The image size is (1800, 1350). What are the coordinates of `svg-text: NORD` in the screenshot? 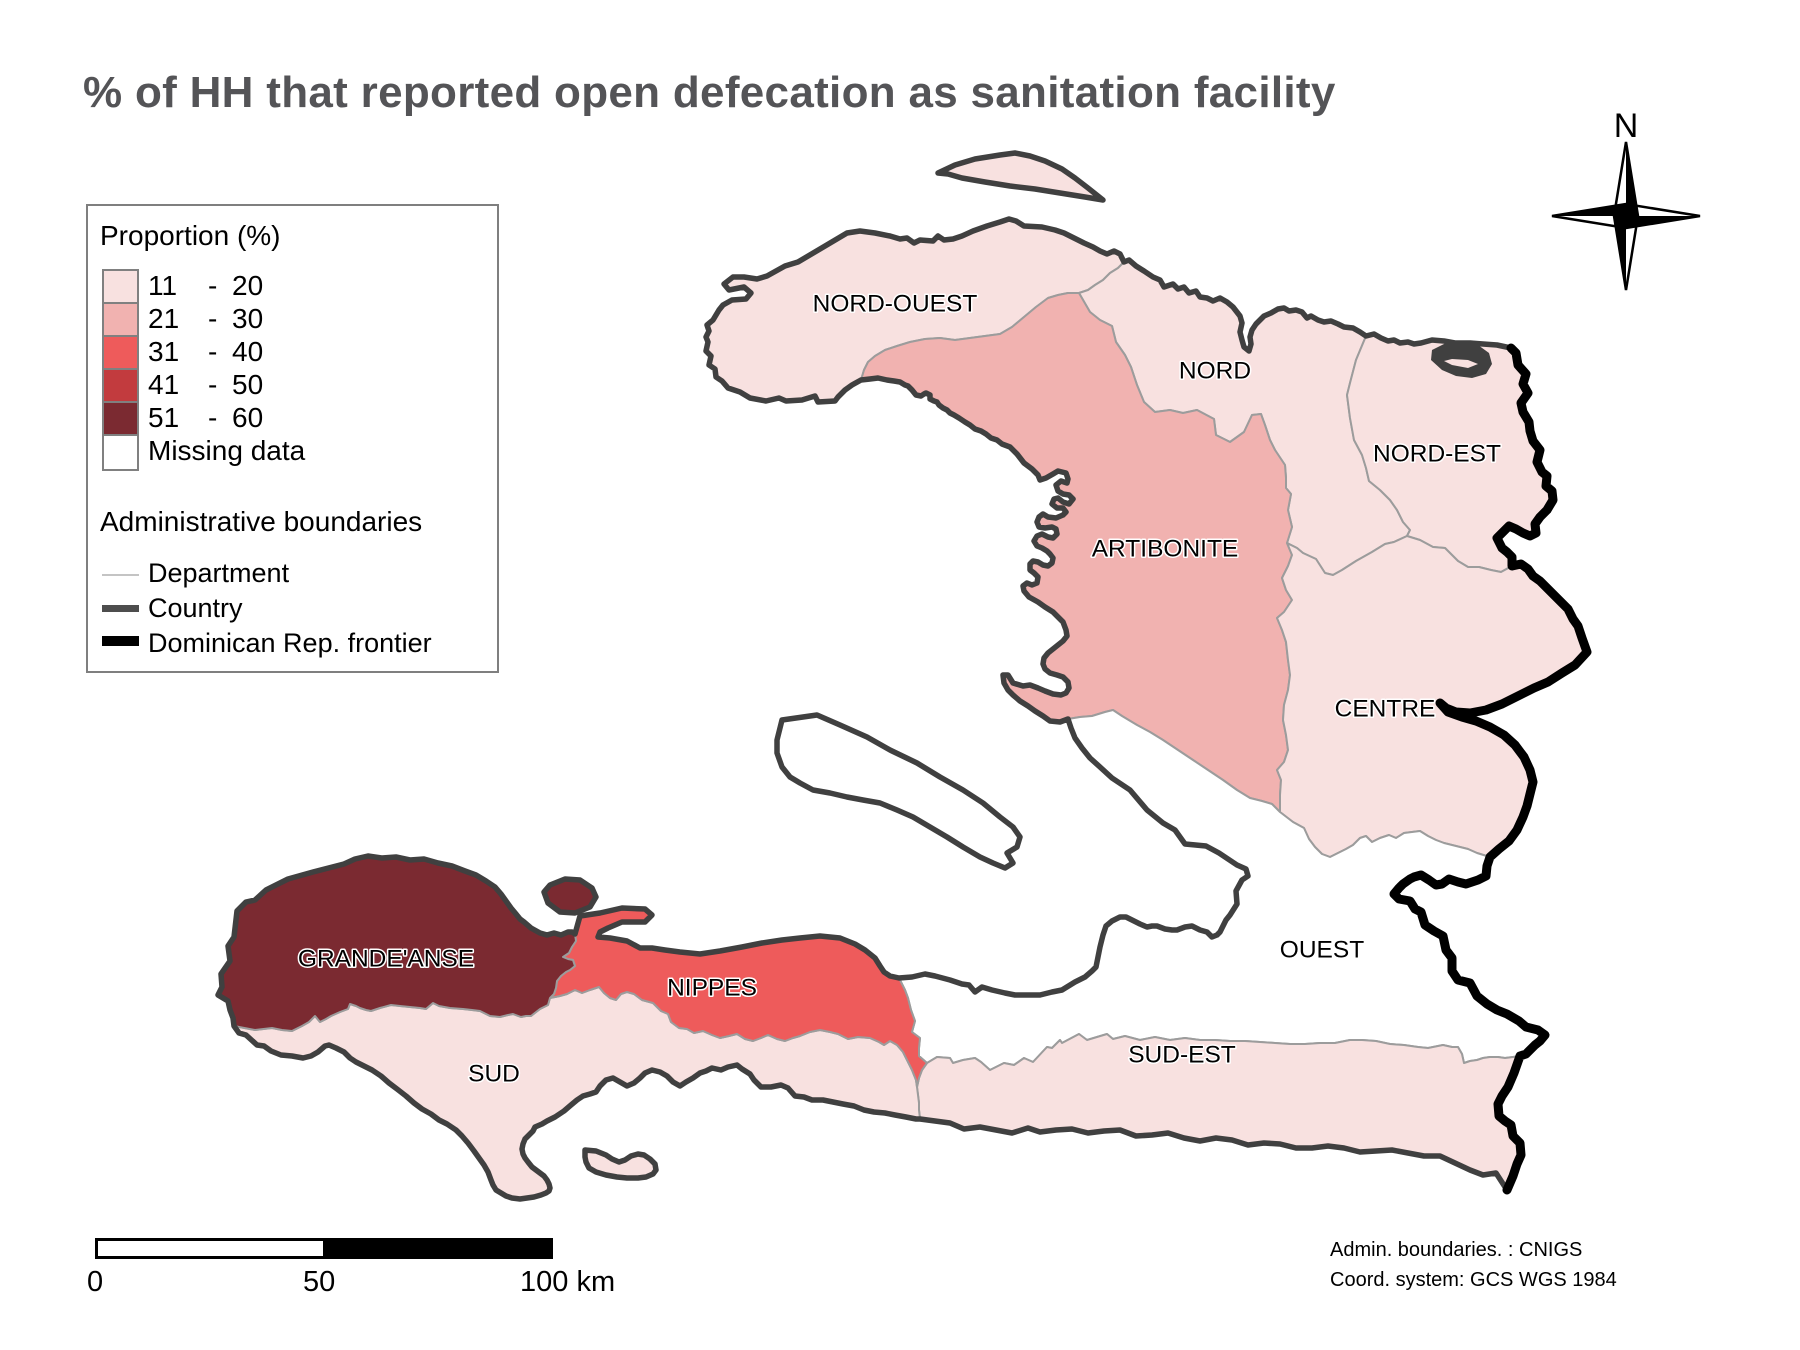 It's located at (1215, 370).